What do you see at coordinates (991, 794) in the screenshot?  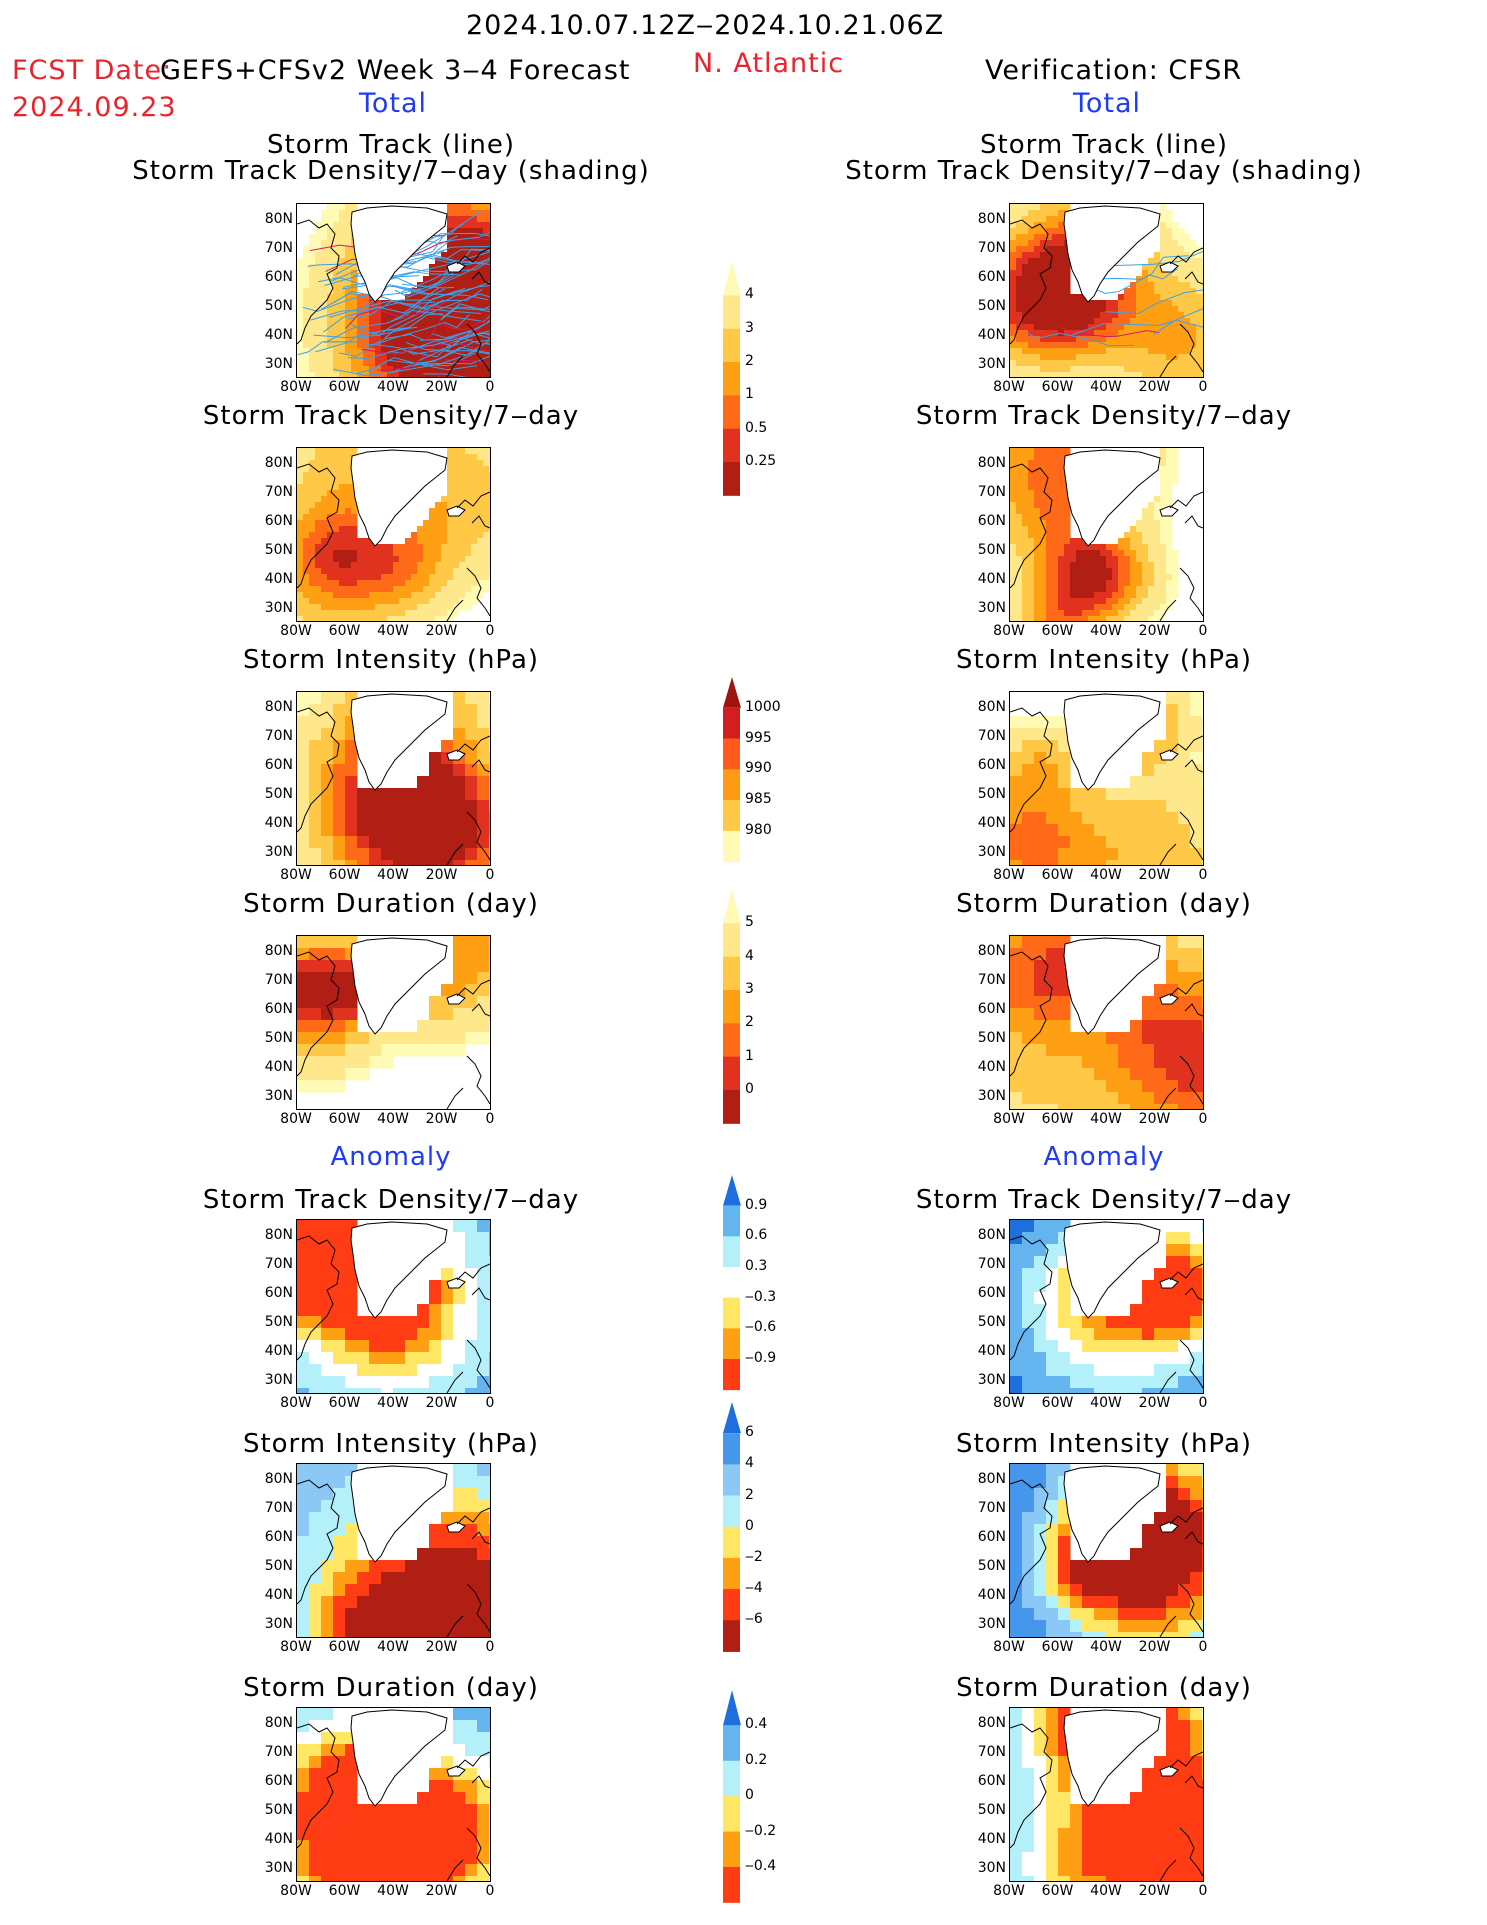 I see `lat-tick-label: 50N` at bounding box center [991, 794].